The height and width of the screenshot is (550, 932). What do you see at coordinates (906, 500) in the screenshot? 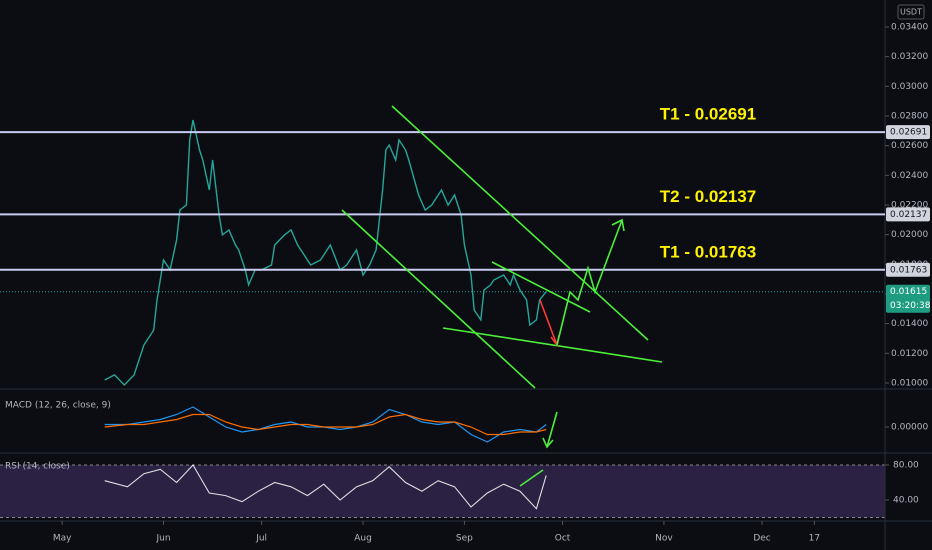
I see `rsi-tick-label: 40.00` at bounding box center [906, 500].